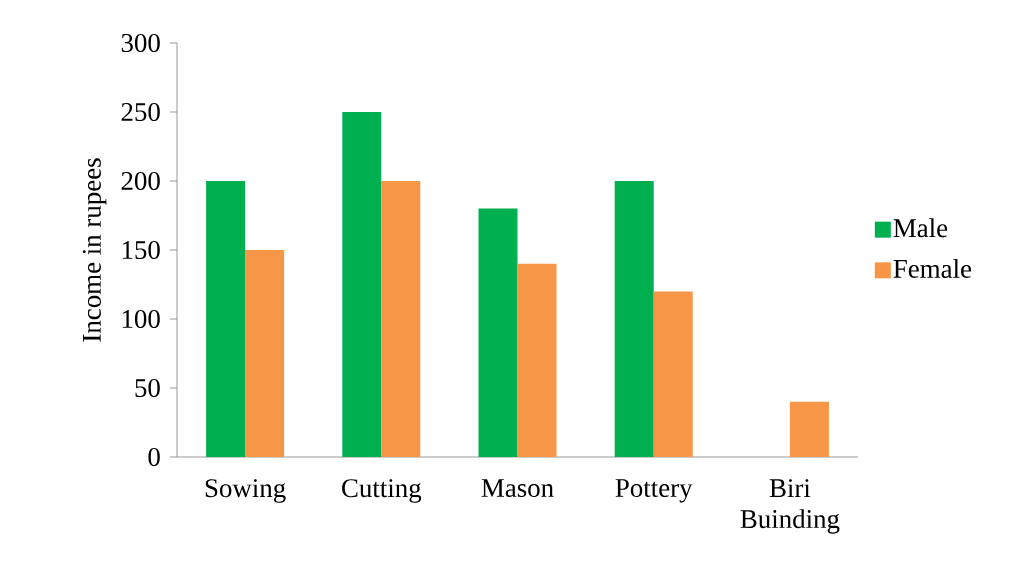  I want to click on y-tick-label: 250, so click(140, 112).